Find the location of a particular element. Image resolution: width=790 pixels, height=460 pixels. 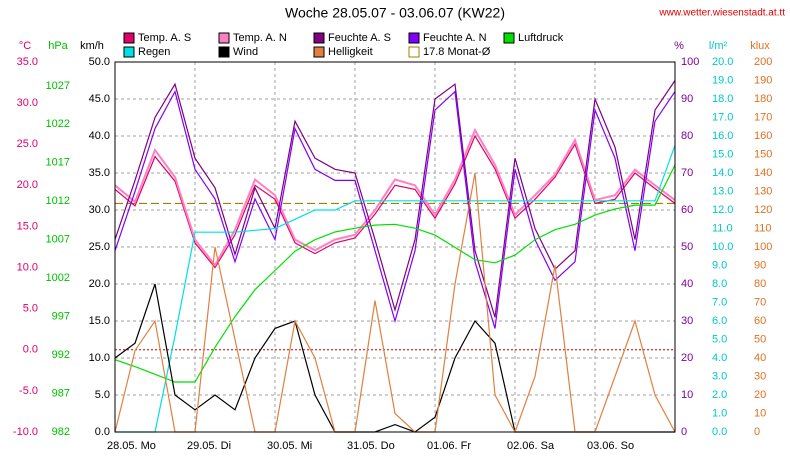

y-tick-label: 35.0 is located at coordinates (27, 62).